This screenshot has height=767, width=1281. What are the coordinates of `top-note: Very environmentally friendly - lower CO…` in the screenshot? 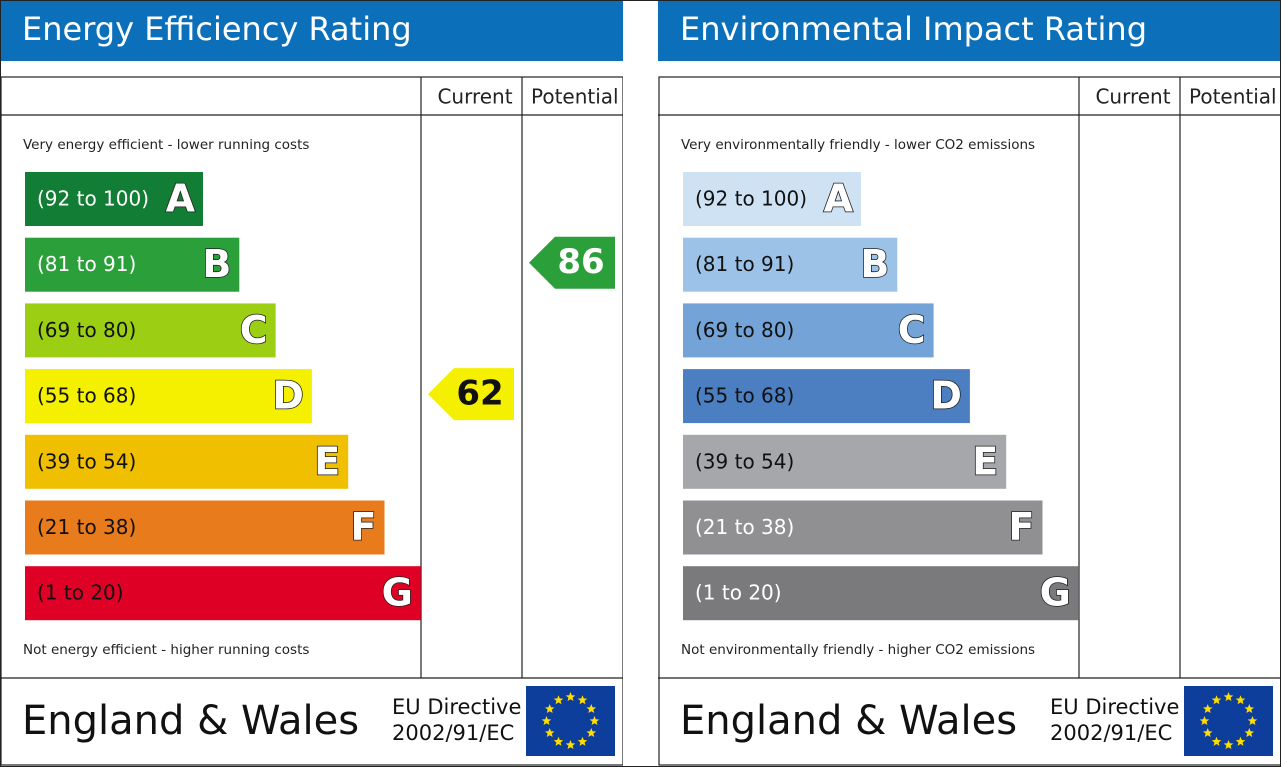 It's located at (858, 145).